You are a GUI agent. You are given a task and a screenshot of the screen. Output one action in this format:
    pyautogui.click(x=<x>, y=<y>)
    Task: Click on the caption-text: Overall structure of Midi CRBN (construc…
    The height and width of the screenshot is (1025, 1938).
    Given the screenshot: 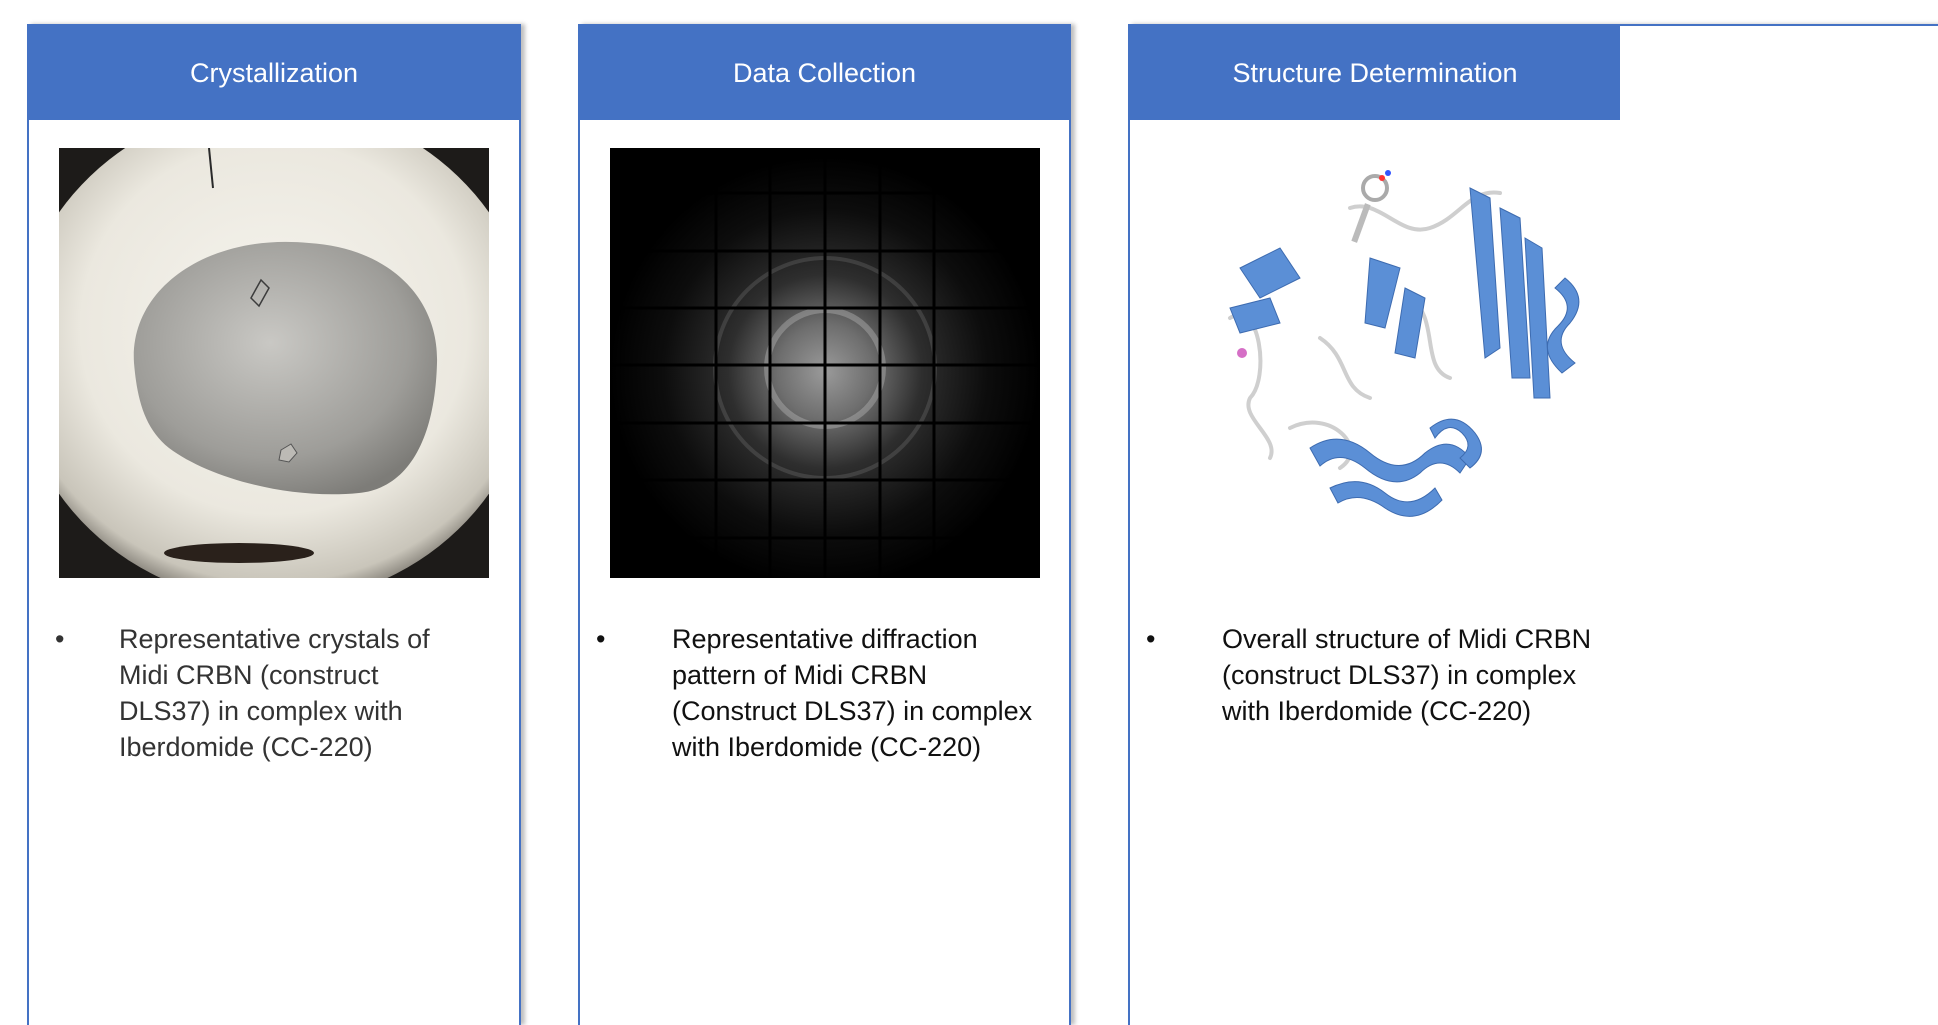 What is the action you would take?
    pyautogui.click(x=1407, y=675)
    